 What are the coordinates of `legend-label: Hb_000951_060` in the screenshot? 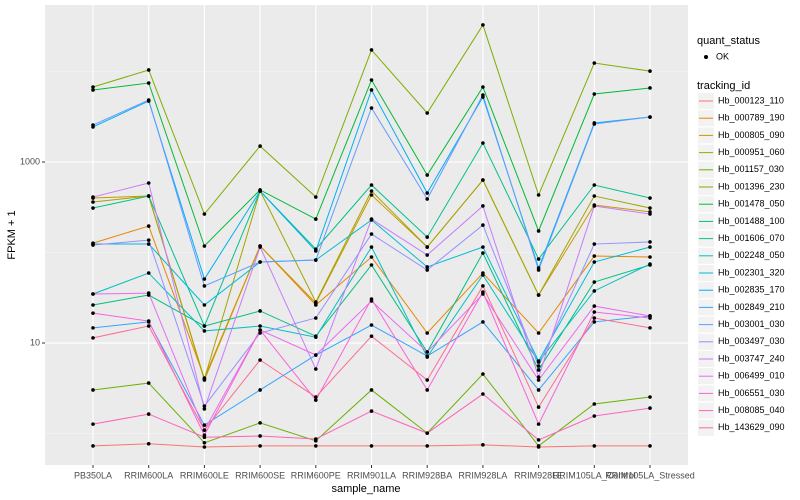 It's located at (751, 152).